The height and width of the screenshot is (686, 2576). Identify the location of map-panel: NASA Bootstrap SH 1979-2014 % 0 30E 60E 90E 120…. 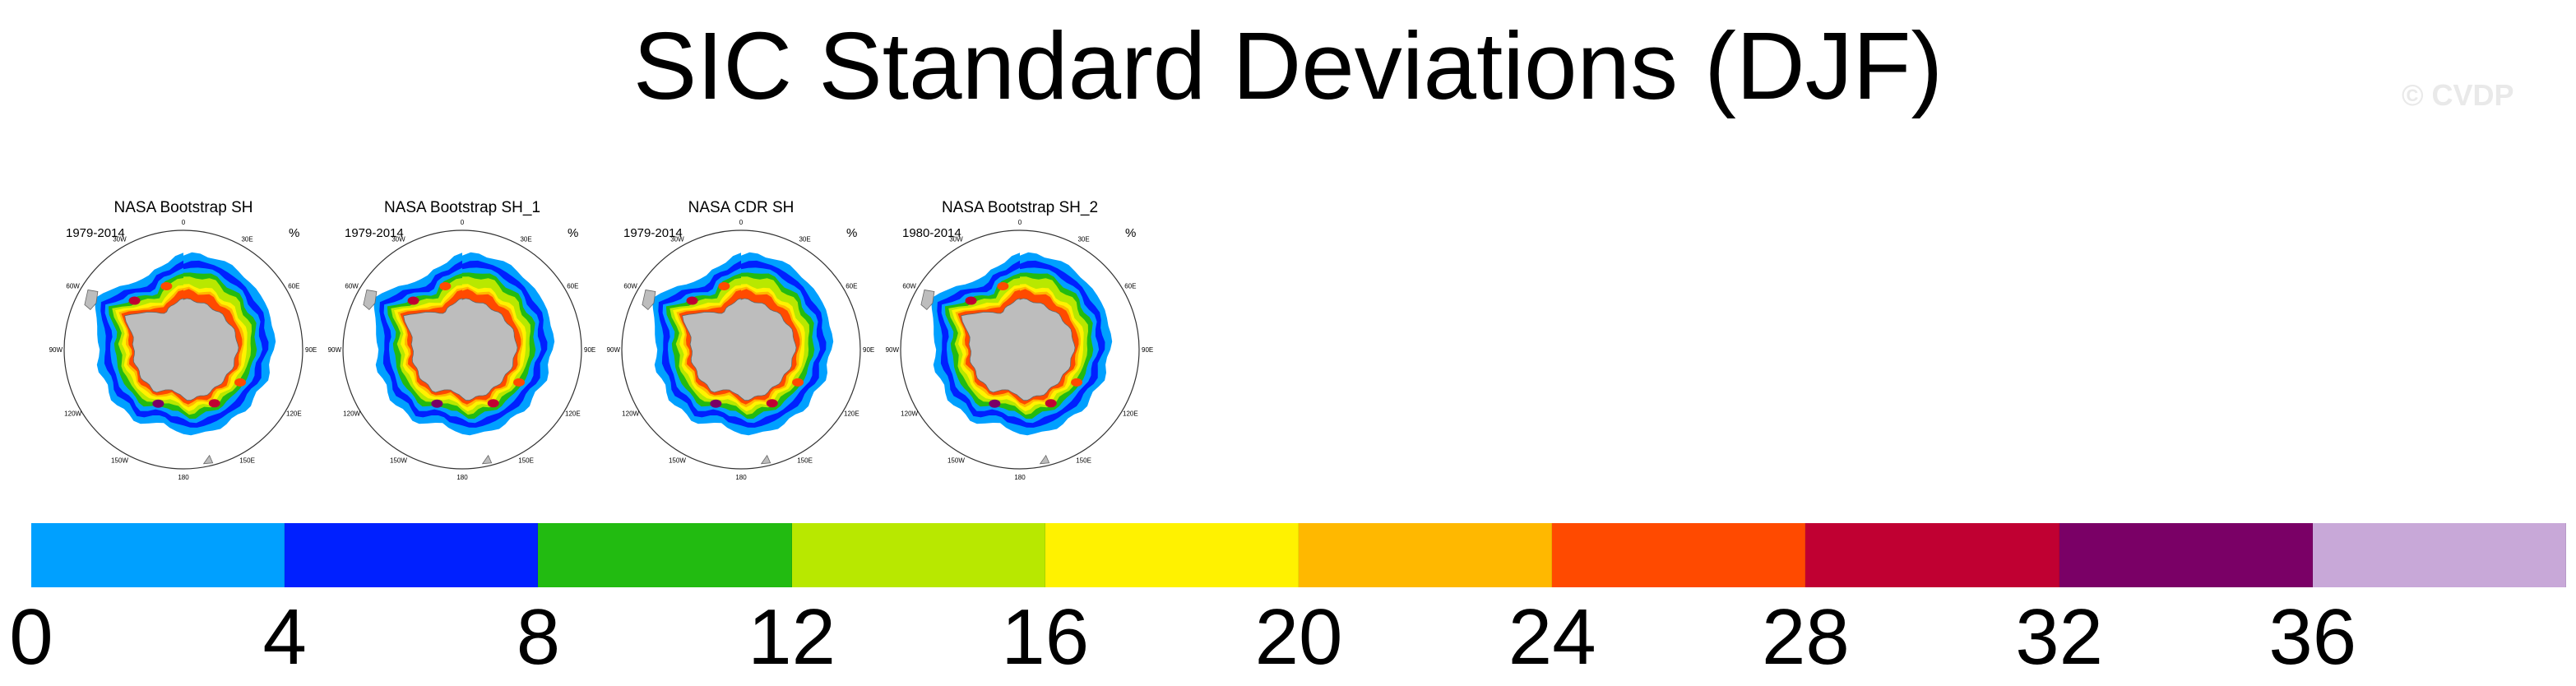
(183, 340).